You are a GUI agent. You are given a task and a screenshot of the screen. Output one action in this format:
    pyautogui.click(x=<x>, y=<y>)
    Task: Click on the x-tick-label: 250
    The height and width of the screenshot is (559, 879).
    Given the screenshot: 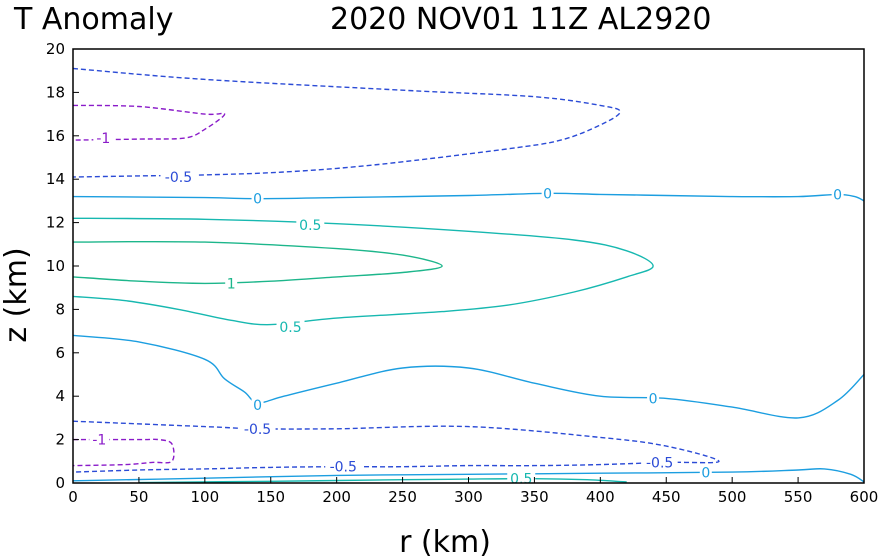 What is the action you would take?
    pyautogui.click(x=402, y=497)
    